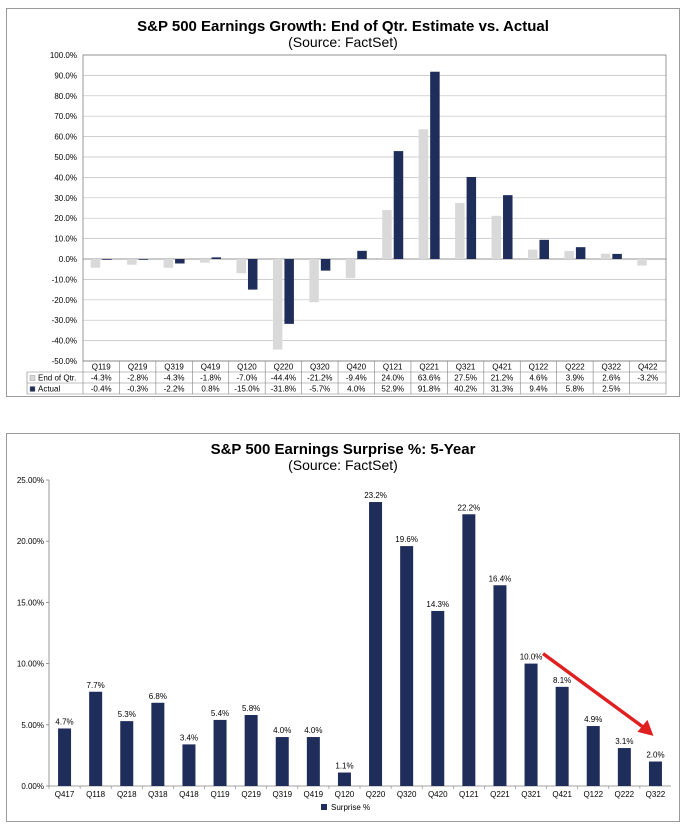 This screenshot has width=687, height=825. I want to click on data-label: 5.3%, so click(127, 714).